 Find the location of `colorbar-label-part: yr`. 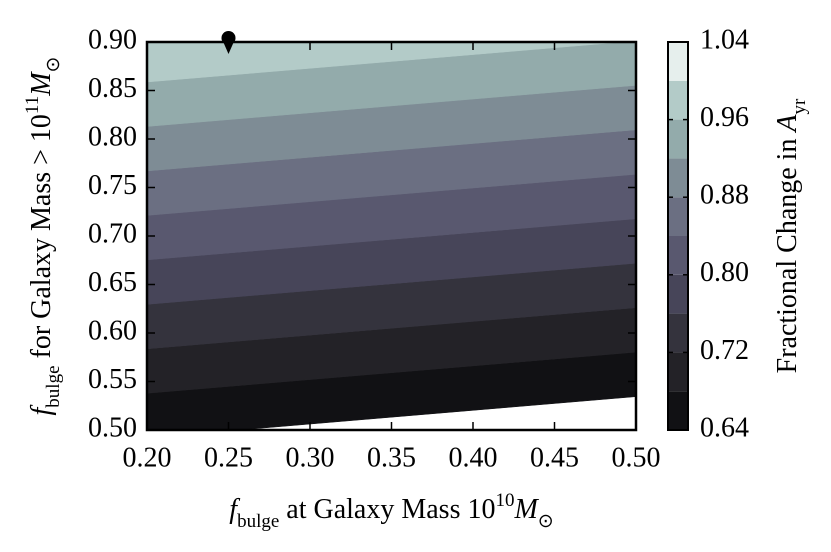

colorbar-label-part: yr is located at coordinates (799, 106).